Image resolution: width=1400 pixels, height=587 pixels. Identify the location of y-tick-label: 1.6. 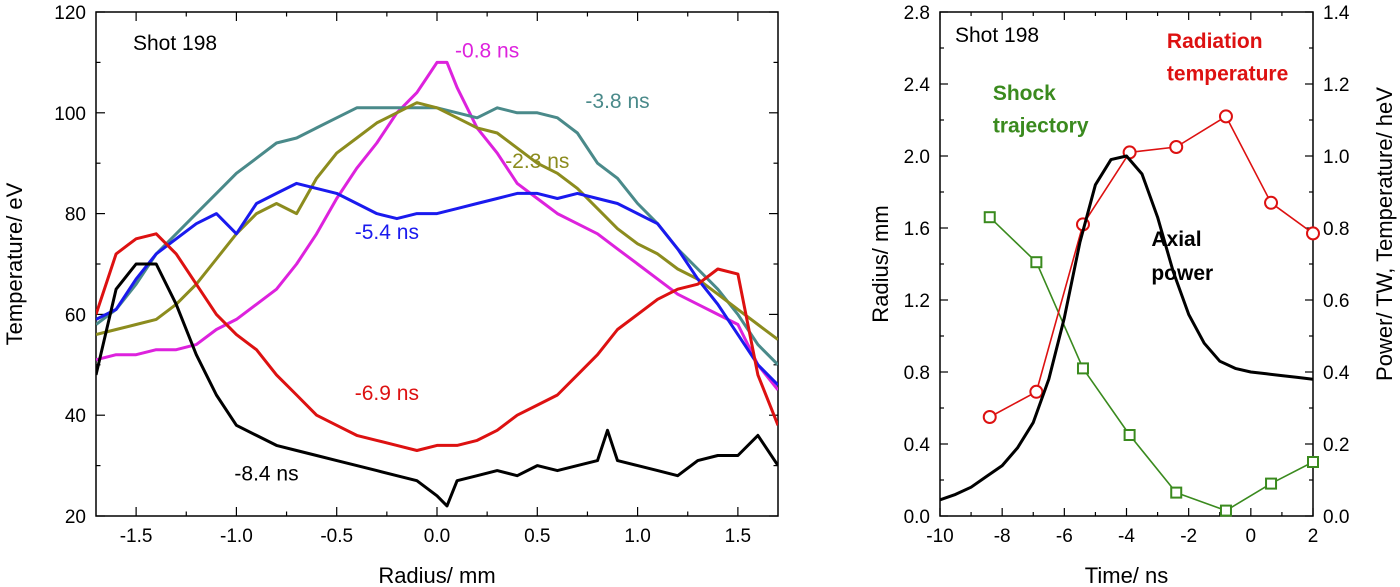
(917, 229).